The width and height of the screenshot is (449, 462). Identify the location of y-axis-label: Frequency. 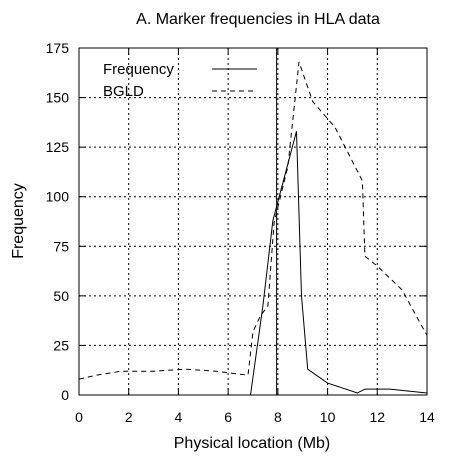
(18, 221).